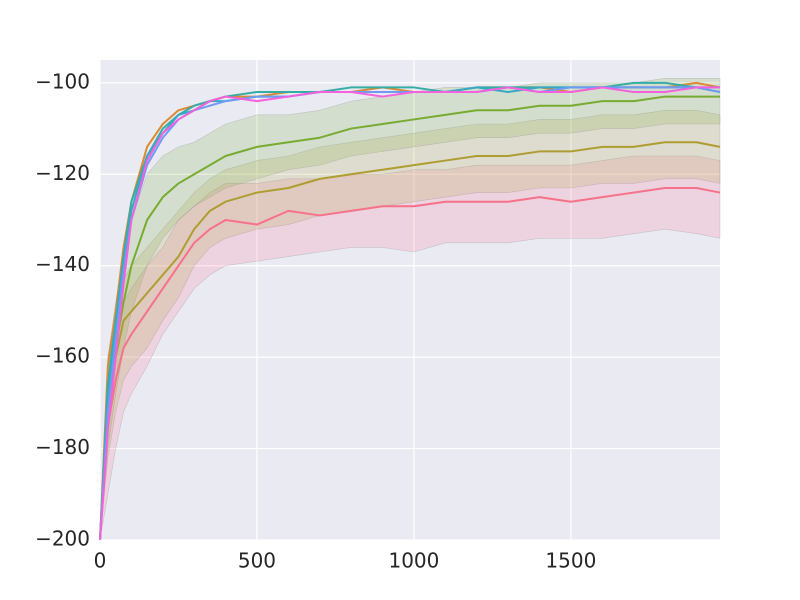  What do you see at coordinates (570, 561) in the screenshot?
I see `x-tick-label: 1500` at bounding box center [570, 561].